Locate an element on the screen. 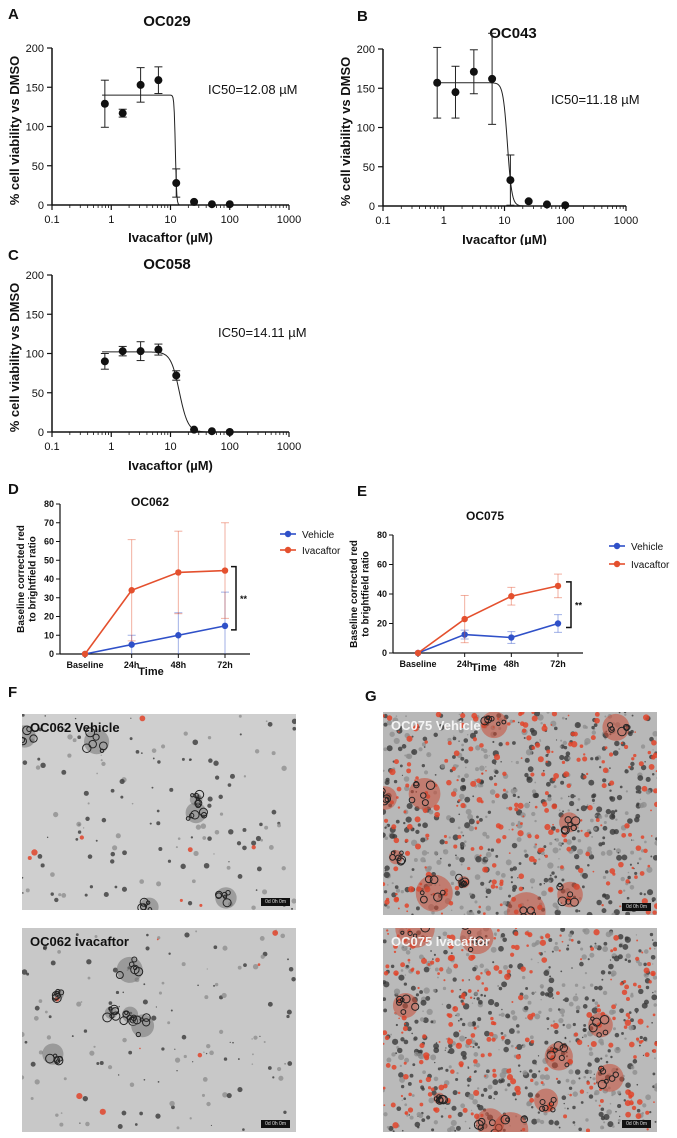  fit-curve is located at coordinates (167, 392).